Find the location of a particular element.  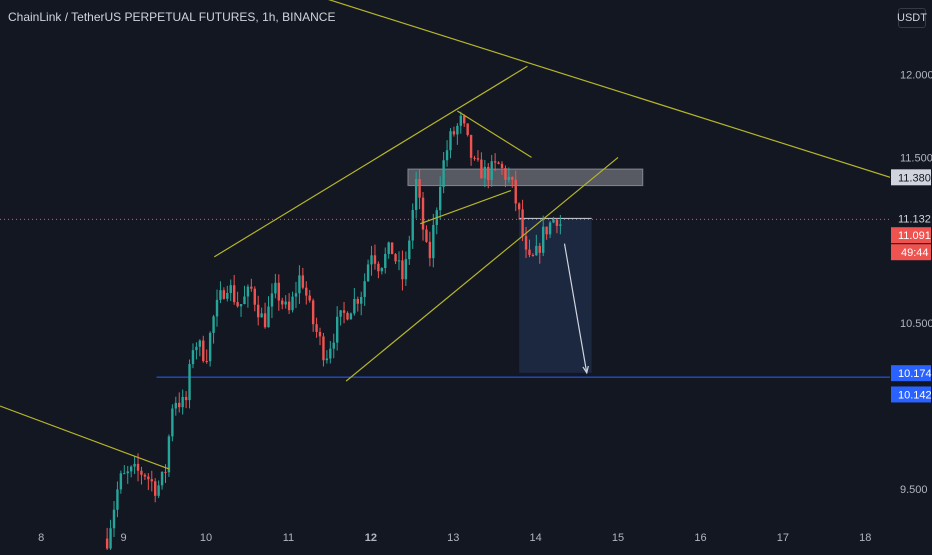

time-tick-label: 10 is located at coordinates (206, 538).